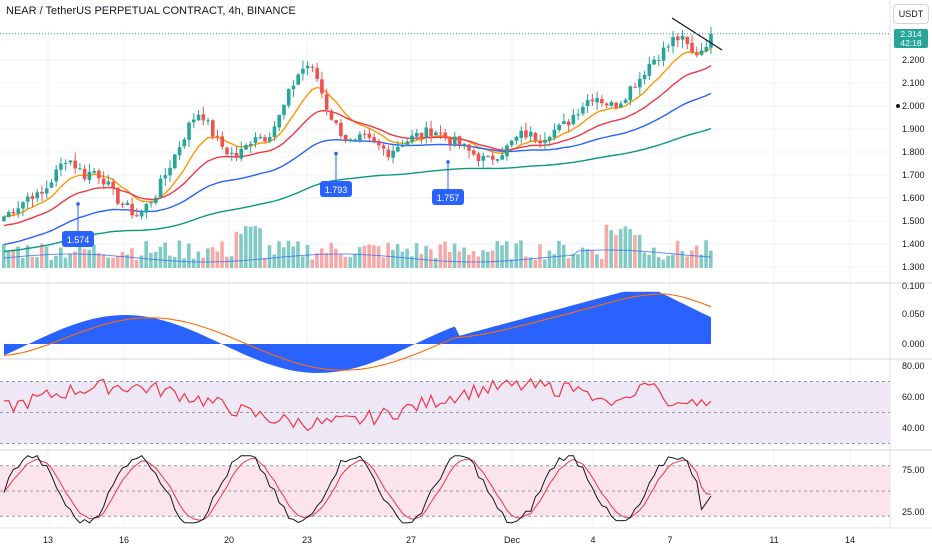 This screenshot has width=932, height=555. What do you see at coordinates (913, 83) in the screenshot?
I see `price-tick-label: 2.100` at bounding box center [913, 83].